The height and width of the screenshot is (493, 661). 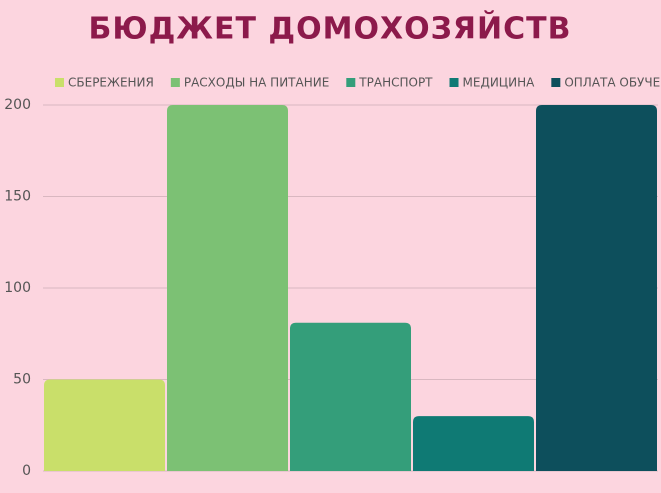 I want to click on y-tick-label: 150, so click(x=17, y=197).